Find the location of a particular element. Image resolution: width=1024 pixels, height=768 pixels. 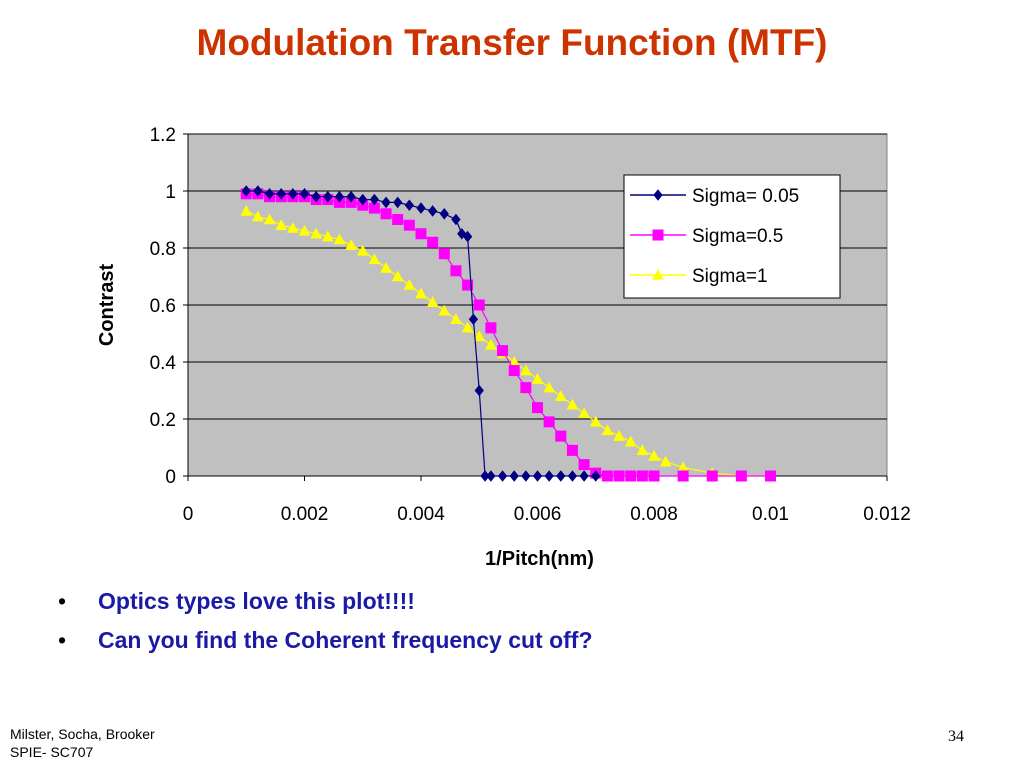

y-tick-label: 1 is located at coordinates (170, 192).